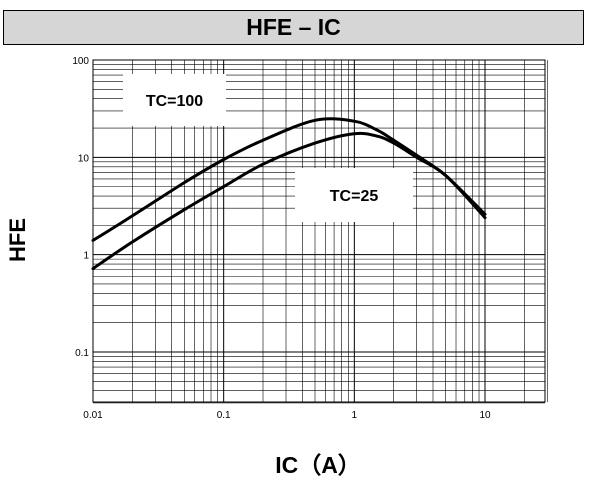 The width and height of the screenshot is (591, 480). What do you see at coordinates (293, 27) in the screenshot?
I see `chart-title: HFE – IC` at bounding box center [293, 27].